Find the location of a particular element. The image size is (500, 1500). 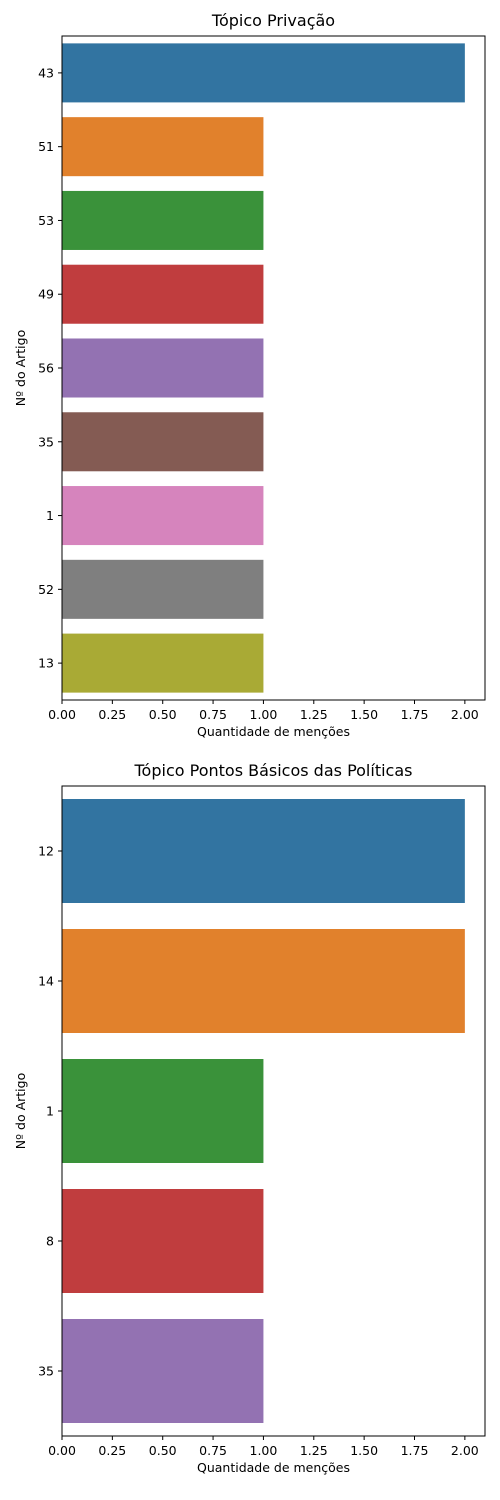

y-tick-label: 52 is located at coordinates (46, 589).